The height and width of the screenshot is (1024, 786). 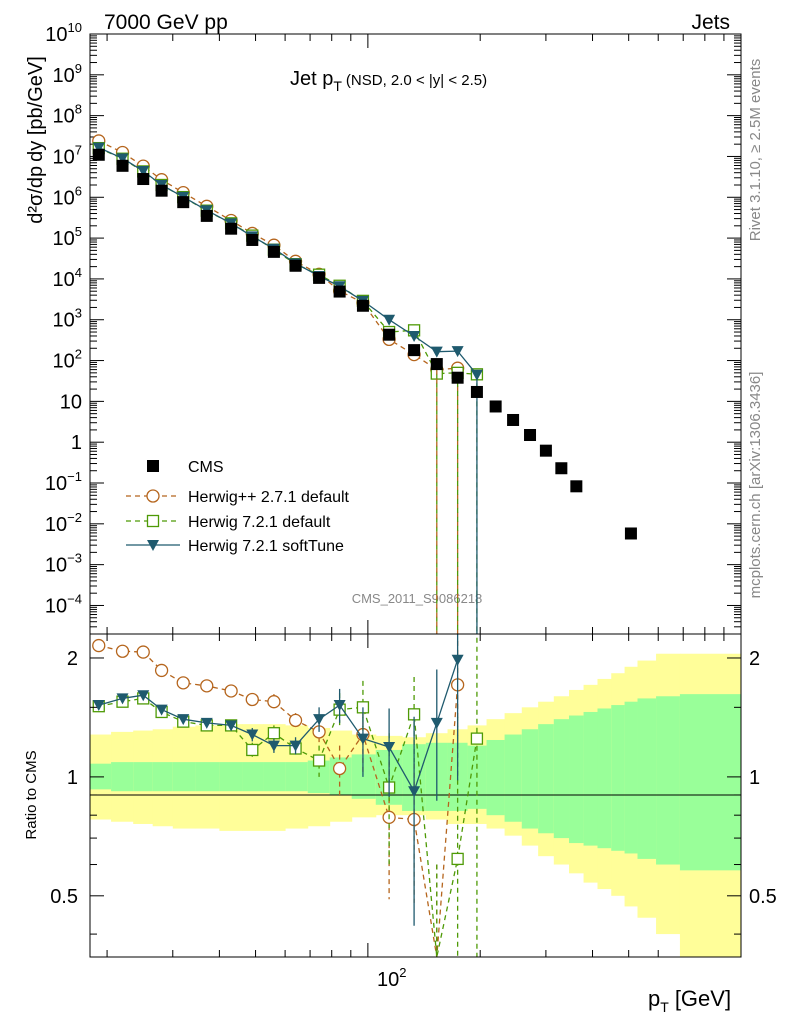 I want to click on watermark: CMS_2011_S9086218, so click(x=417, y=598).